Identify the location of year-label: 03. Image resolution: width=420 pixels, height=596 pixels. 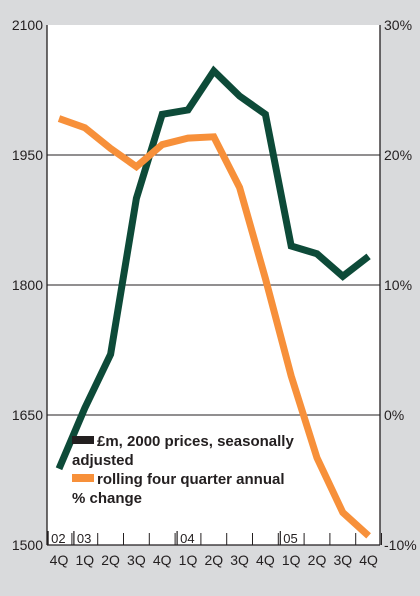
(84, 538).